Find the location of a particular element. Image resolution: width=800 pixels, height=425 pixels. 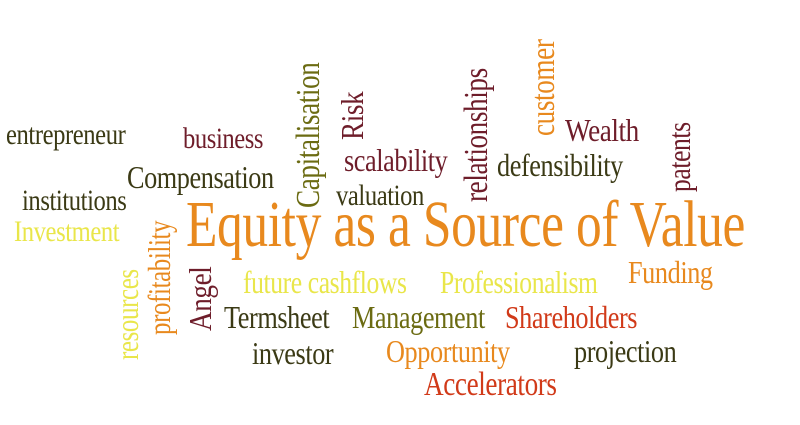

word-capitalisation: Capitalisation is located at coordinates (308, 135).